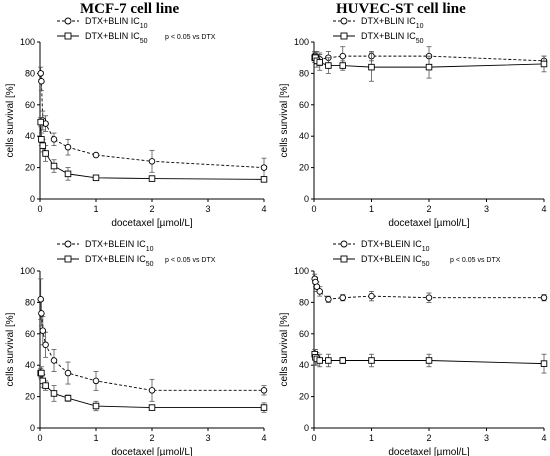 This screenshot has width=550, height=456. Describe the element at coordinates (119, 246) in the screenshot. I see `legend-label: DTX+BLEIN IC10` at that location.